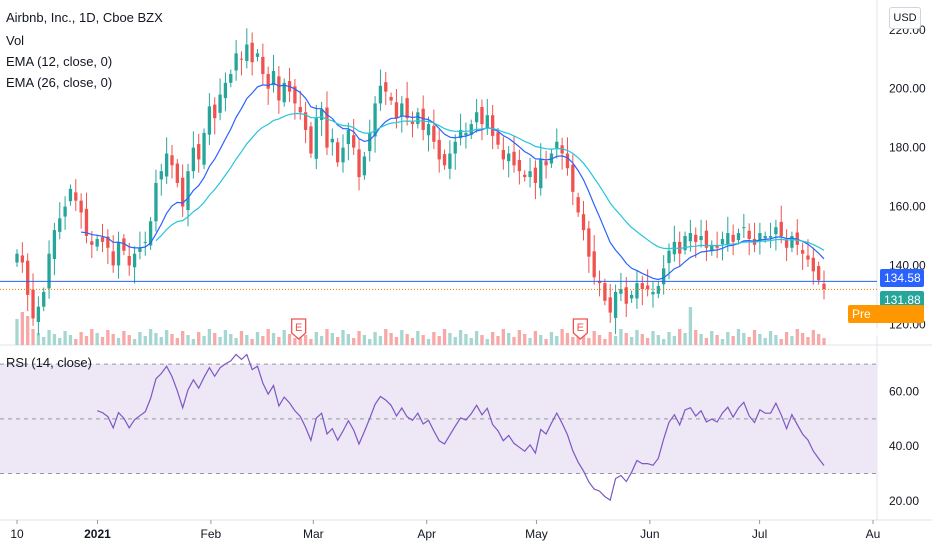  I want to click on rsi-tick-label: 20.00, so click(904, 501).